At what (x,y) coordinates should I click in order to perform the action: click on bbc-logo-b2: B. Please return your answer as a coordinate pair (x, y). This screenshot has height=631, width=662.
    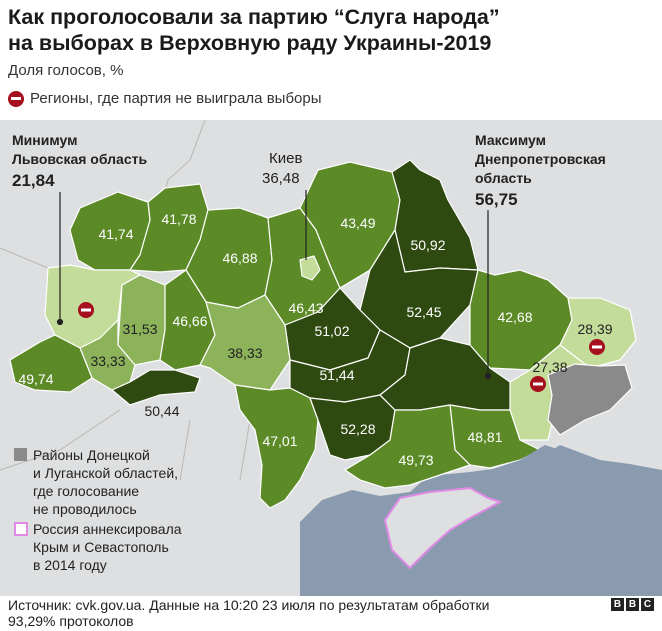
    Looking at the image, I should click on (632, 604).